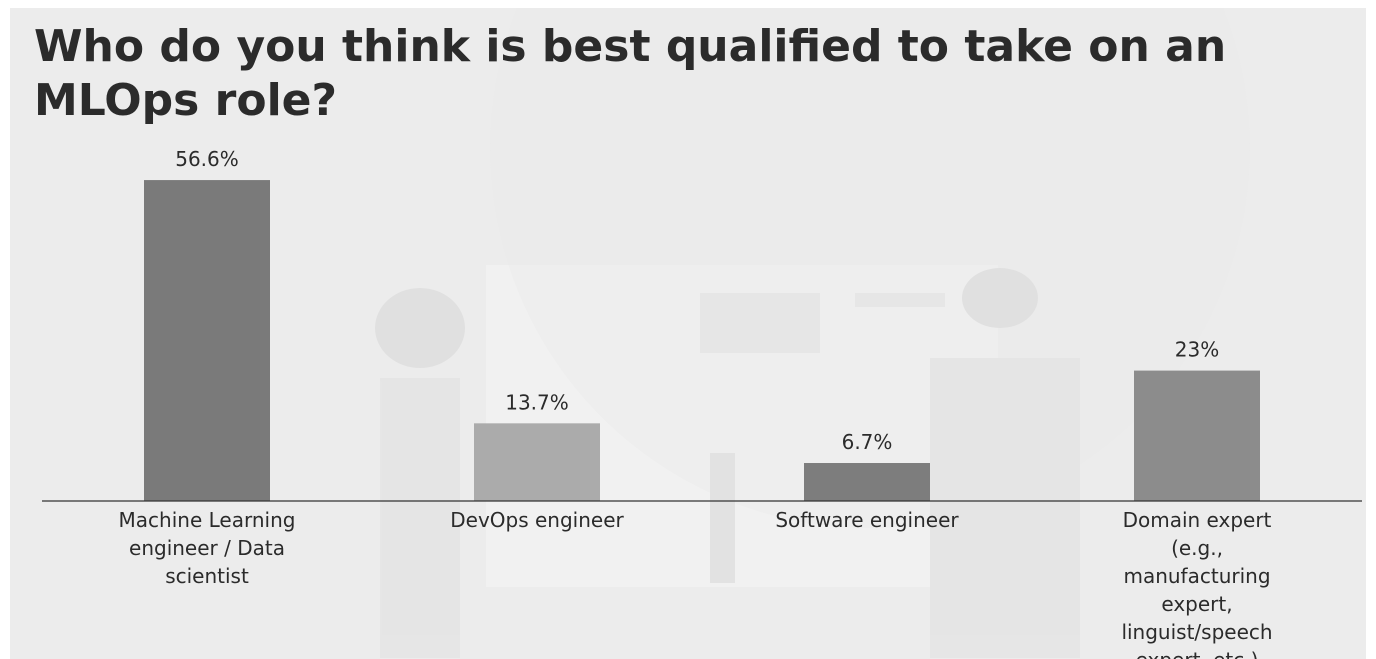 This screenshot has width=1376, height=659. Describe the element at coordinates (207, 159) in the screenshot. I see `value-label: 56.6%` at that location.